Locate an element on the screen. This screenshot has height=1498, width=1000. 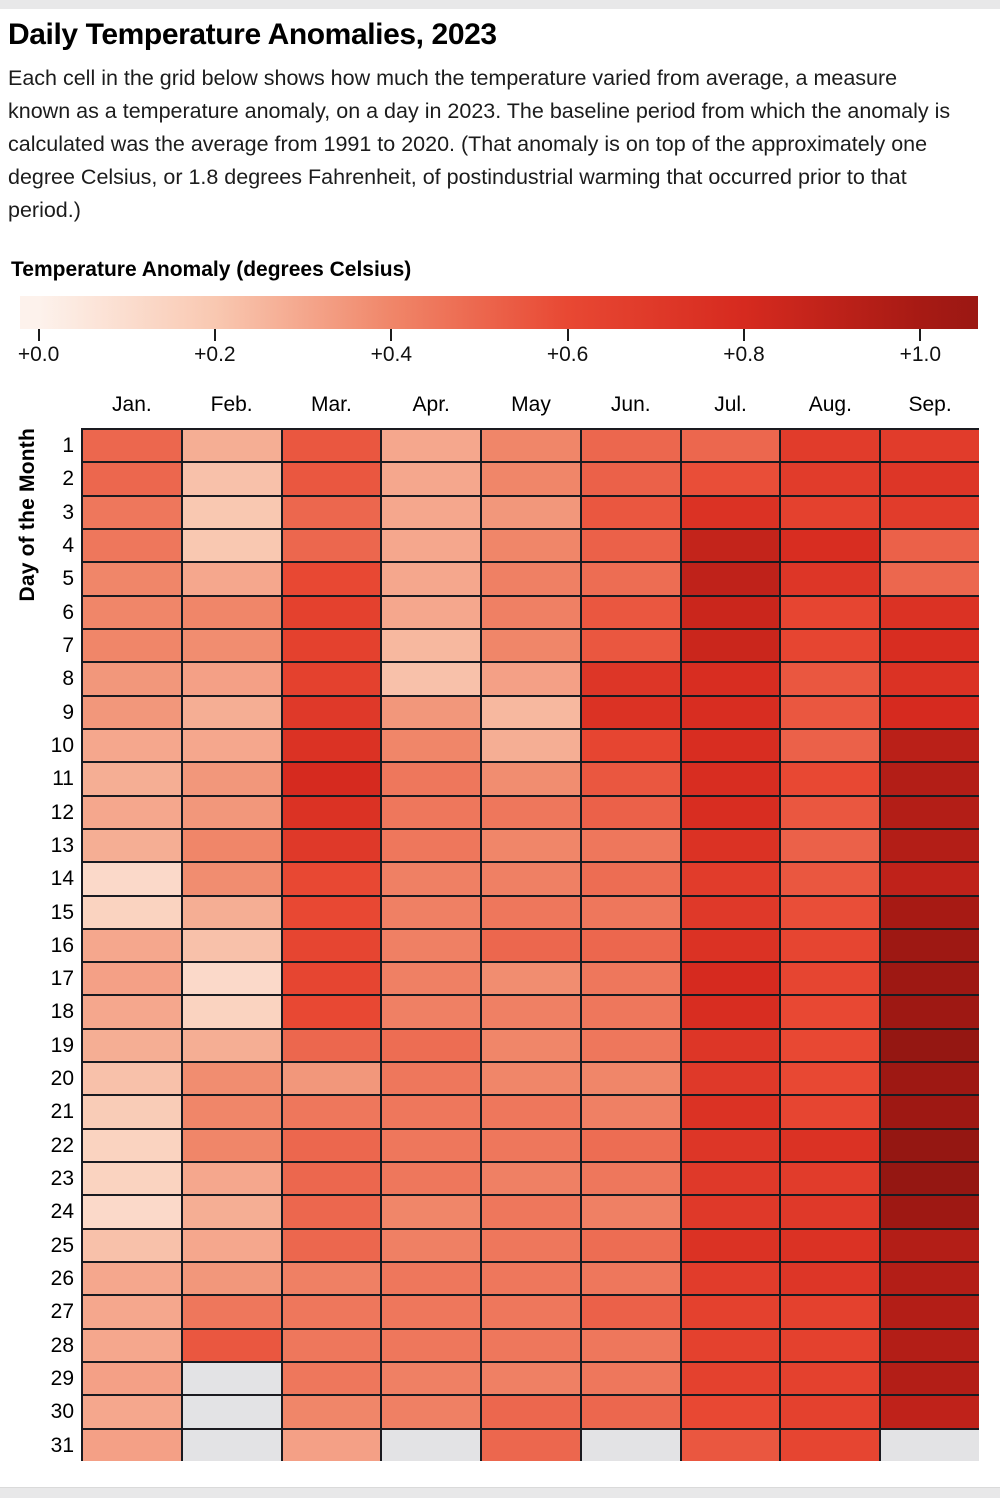
legend-tick-label: +1.0 is located at coordinates (920, 354).